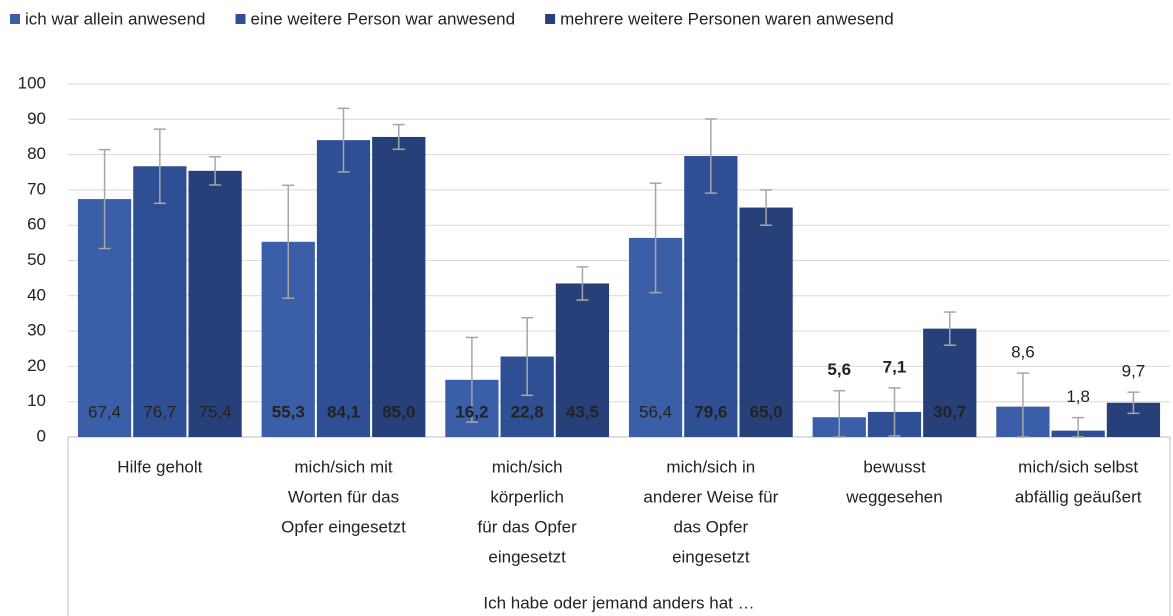 This screenshot has width=1173, height=616. What do you see at coordinates (383, 18) in the screenshot?
I see `legend-label: eine weitere Person war anwesend` at bounding box center [383, 18].